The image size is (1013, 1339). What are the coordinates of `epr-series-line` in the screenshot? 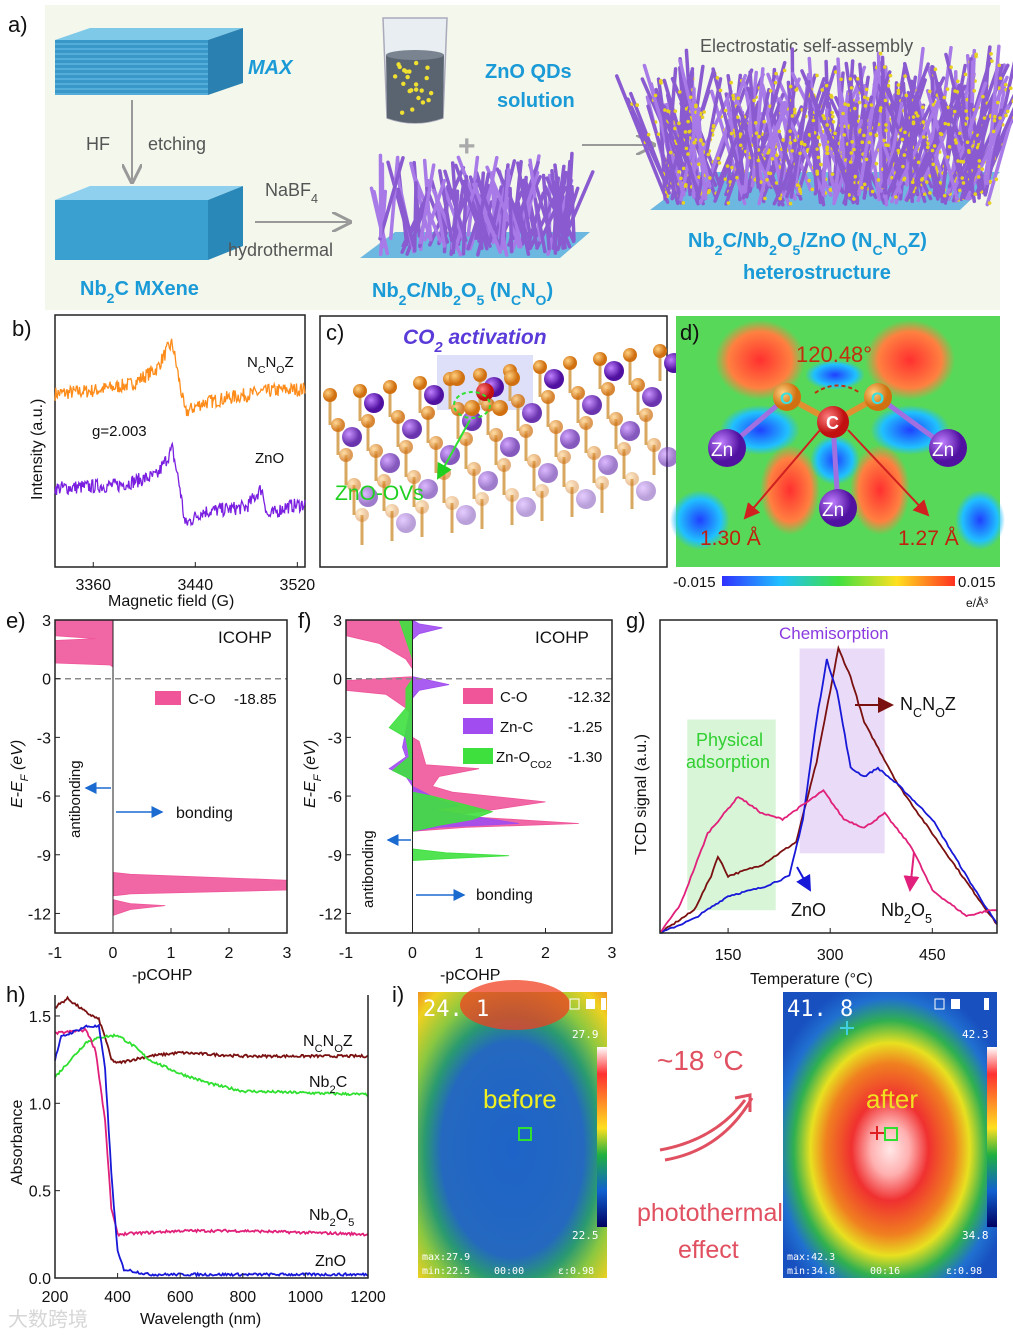 It's located at (180, 377).